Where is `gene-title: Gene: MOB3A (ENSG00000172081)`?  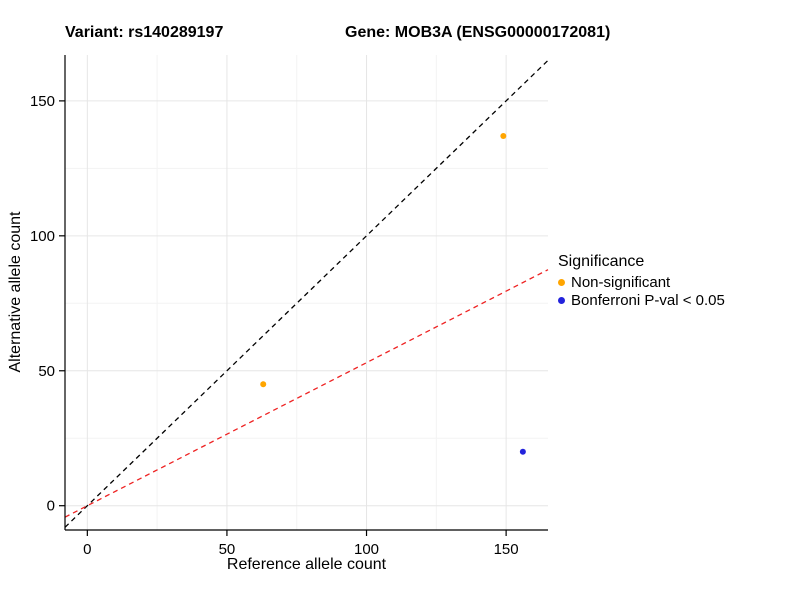 gene-title: Gene: MOB3A (ENSG00000172081) is located at coordinates (478, 32).